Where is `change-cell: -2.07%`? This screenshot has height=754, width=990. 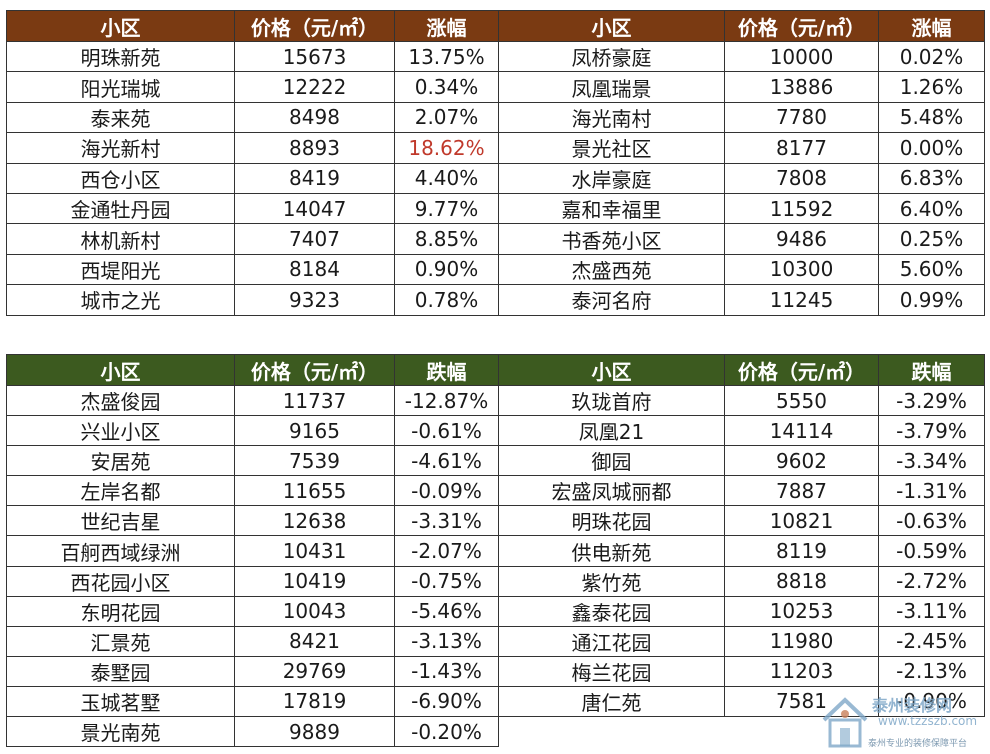 change-cell: -2.07% is located at coordinates (446, 551).